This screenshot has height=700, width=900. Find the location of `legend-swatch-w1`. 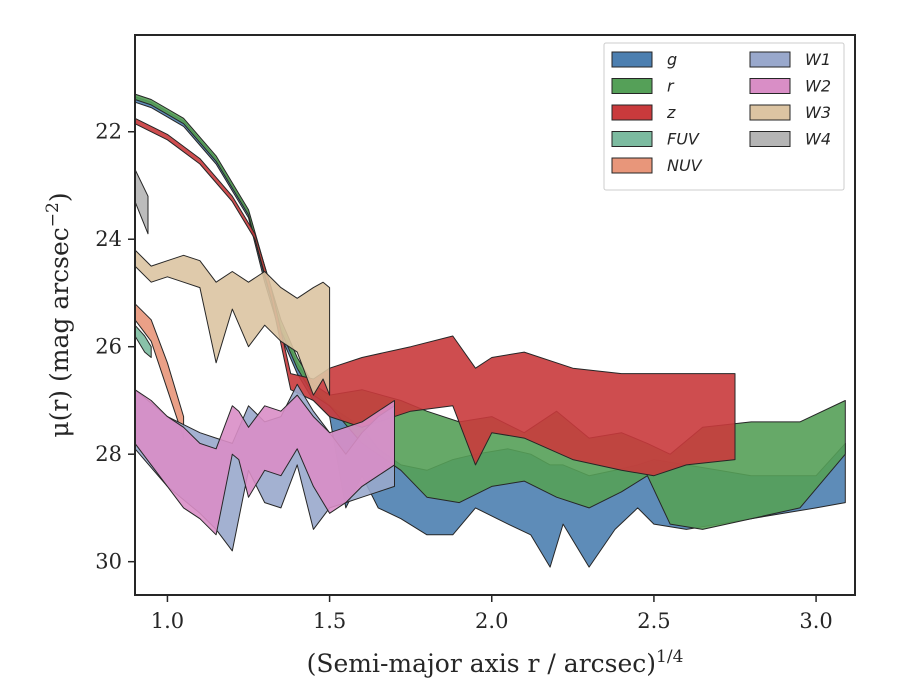

legend-swatch-w1 is located at coordinates (770, 59).